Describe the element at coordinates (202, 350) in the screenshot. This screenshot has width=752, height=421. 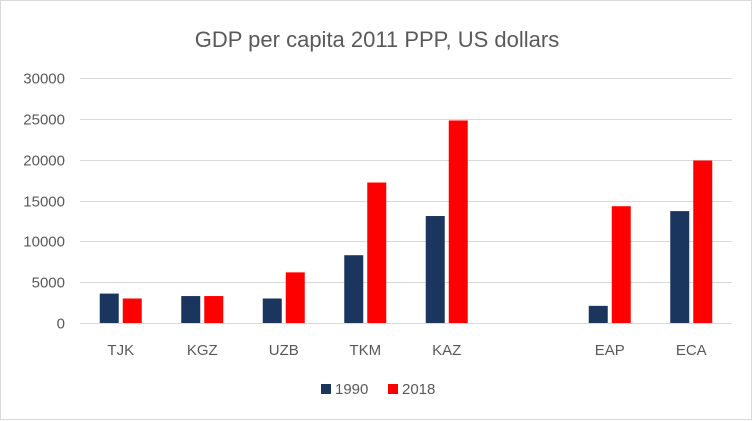
I see `x-tick-label: KGZ` at that location.